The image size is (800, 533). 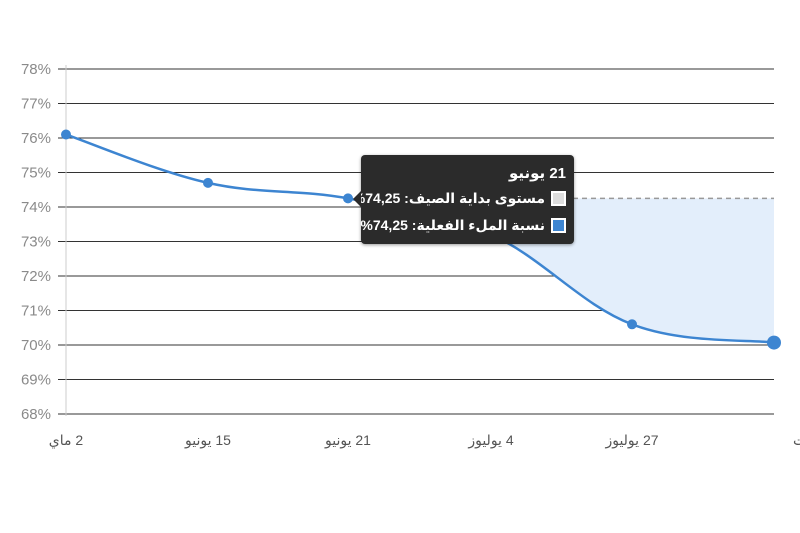 What do you see at coordinates (347, 440) in the screenshot?
I see `x-tick-label: 21 يونيو` at bounding box center [347, 440].